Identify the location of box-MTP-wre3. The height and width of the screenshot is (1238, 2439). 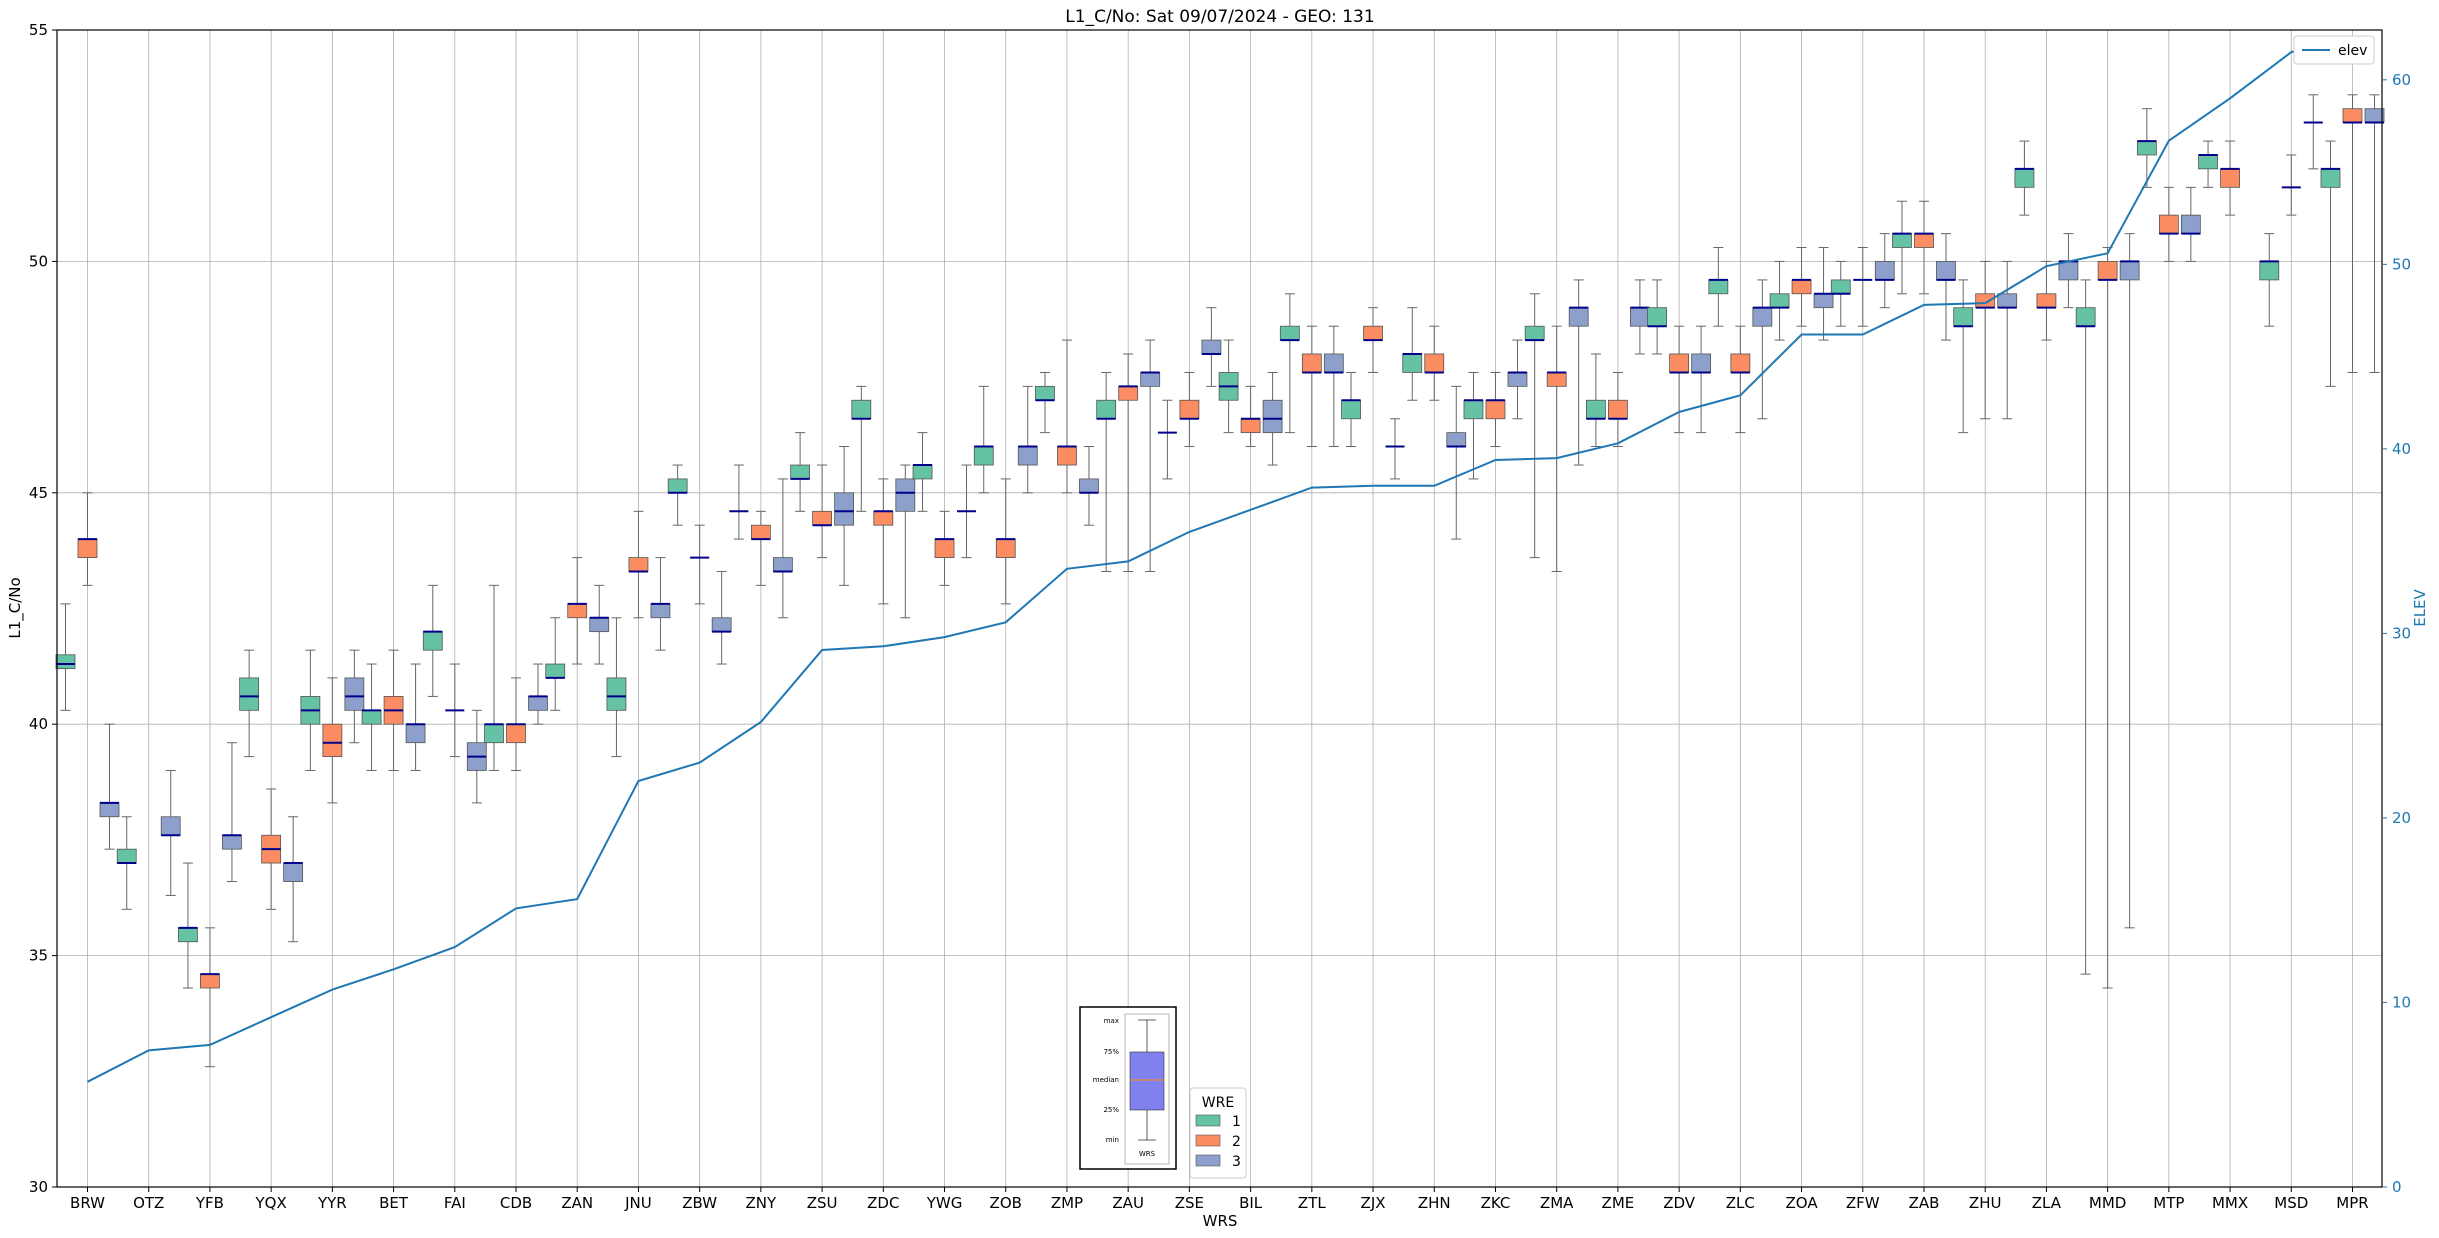
(2190, 224).